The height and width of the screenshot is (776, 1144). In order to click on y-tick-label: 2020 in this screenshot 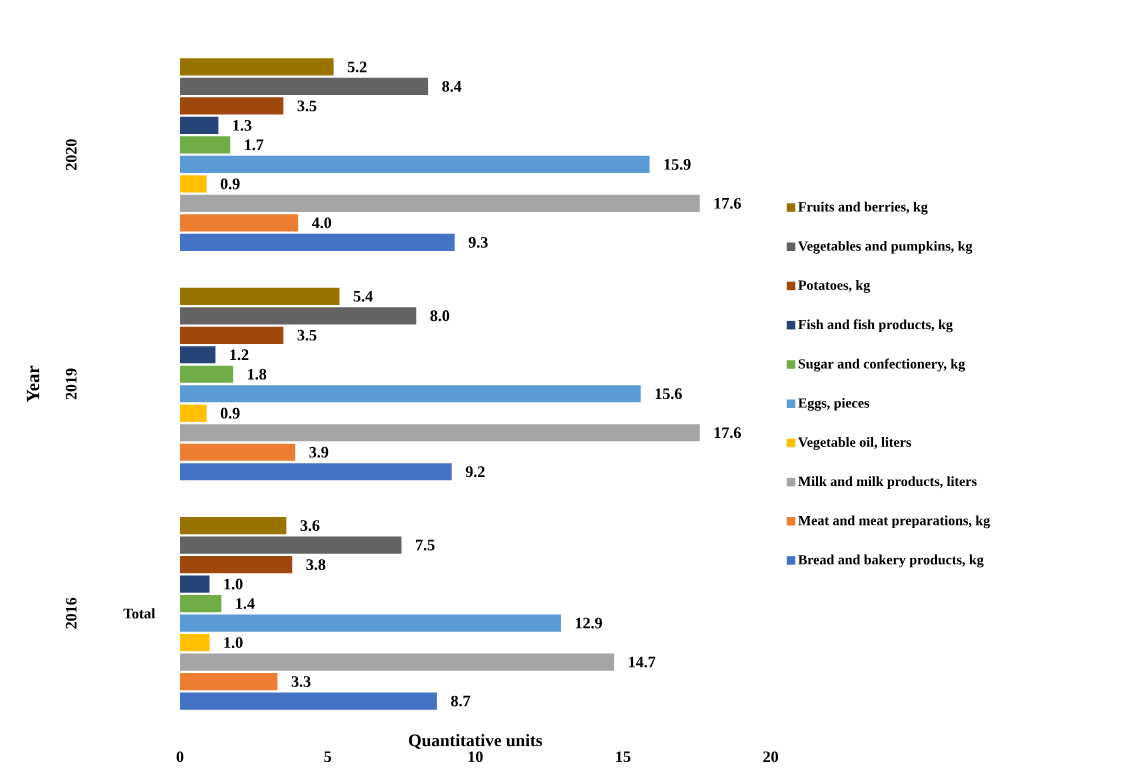, I will do `click(71, 155)`.